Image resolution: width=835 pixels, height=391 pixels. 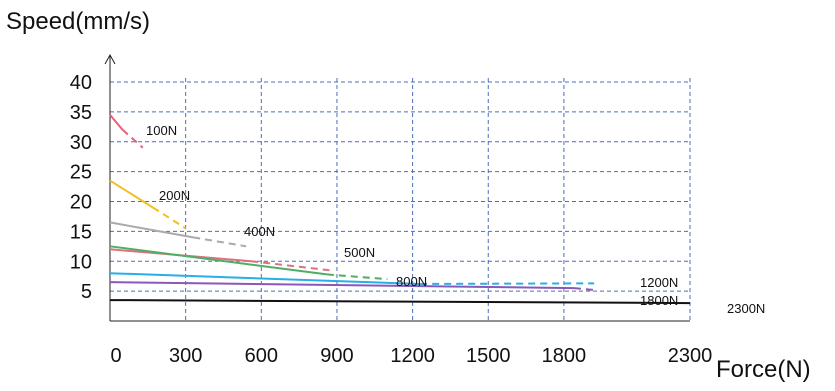 I want to click on y-tick-label-35: 35, so click(x=81, y=113).